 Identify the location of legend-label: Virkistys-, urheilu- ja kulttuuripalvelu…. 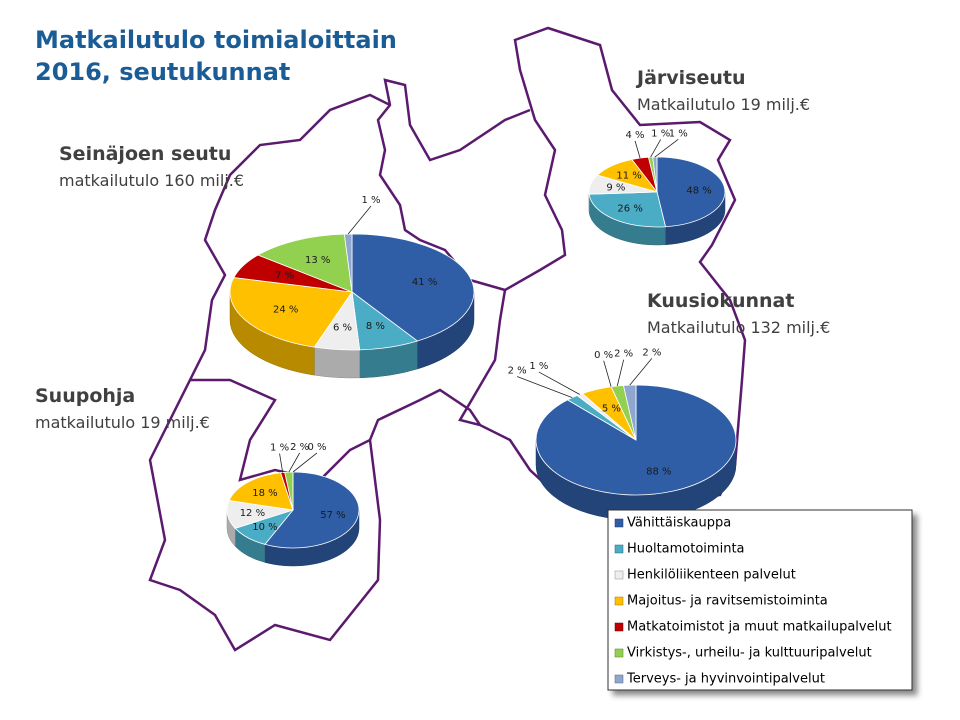
(749, 653).